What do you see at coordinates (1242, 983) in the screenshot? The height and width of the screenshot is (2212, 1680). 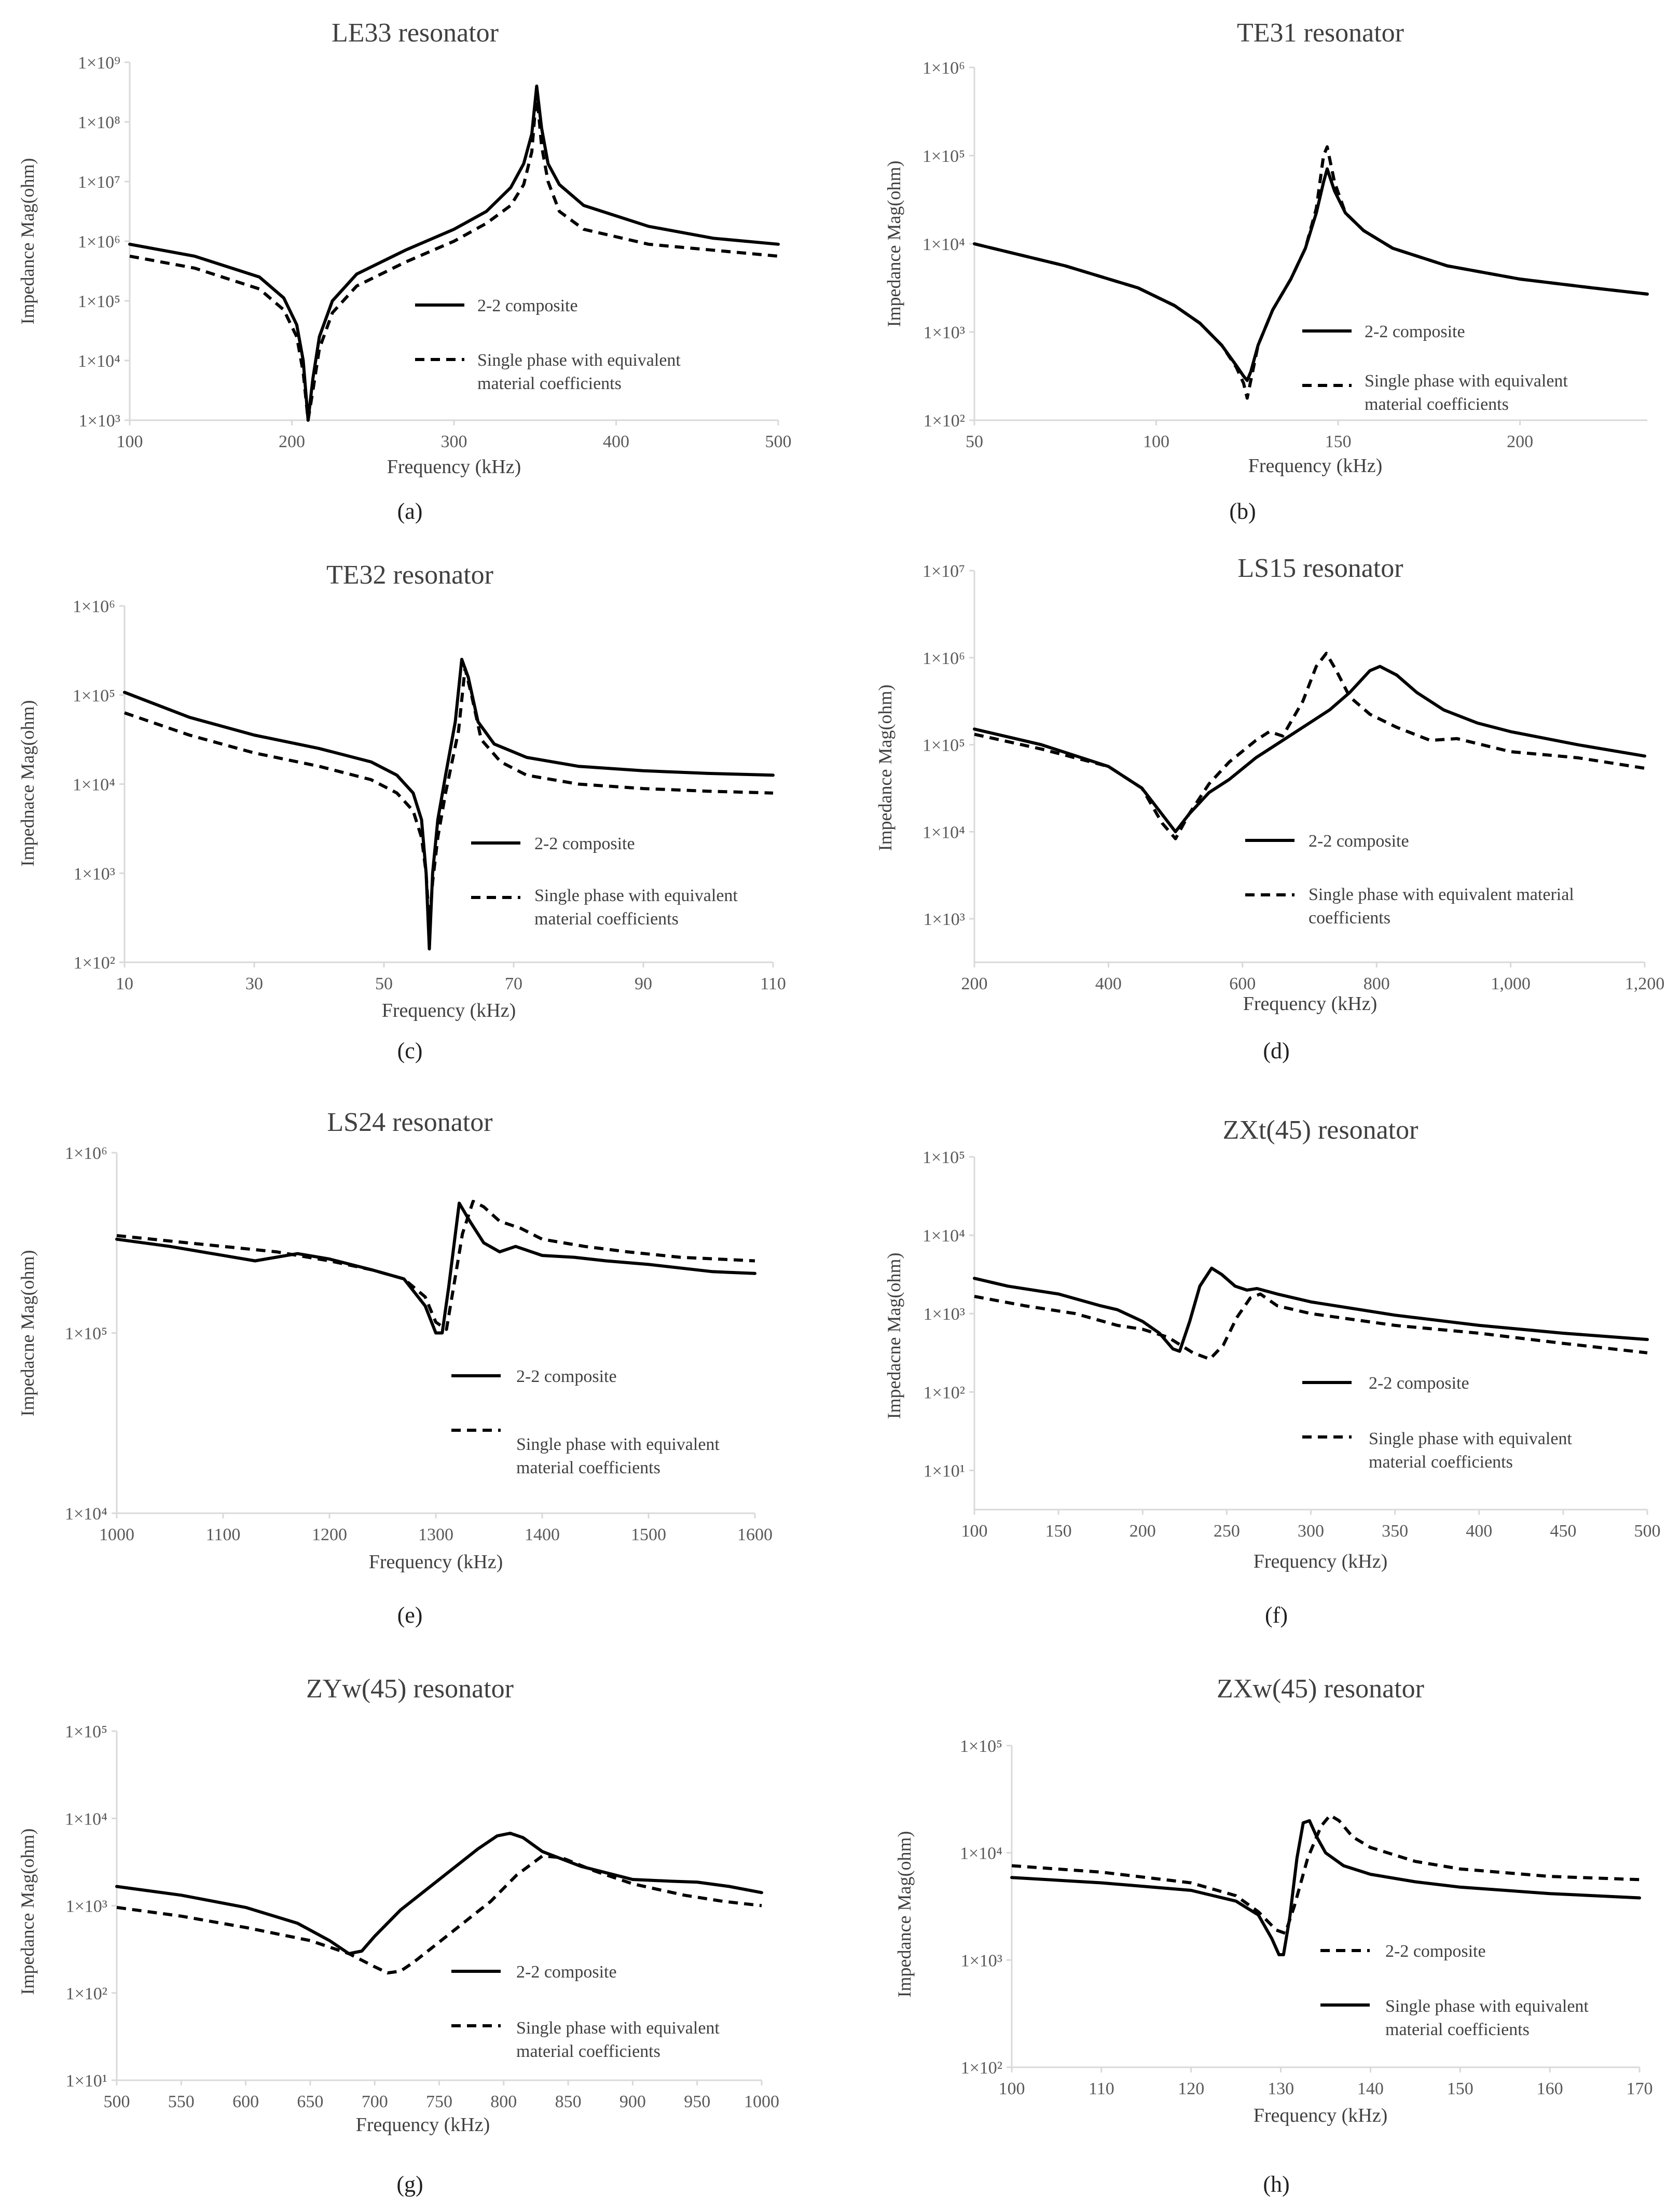 I see `x-tick-label: 600` at bounding box center [1242, 983].